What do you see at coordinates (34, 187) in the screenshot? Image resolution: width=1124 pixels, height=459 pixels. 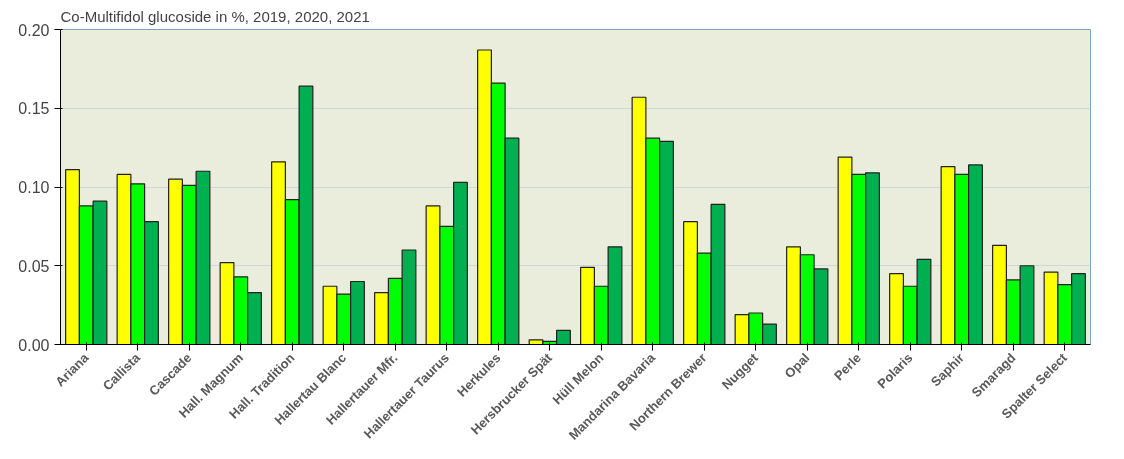 I see `y-tick-label: 0.10` at bounding box center [34, 187].